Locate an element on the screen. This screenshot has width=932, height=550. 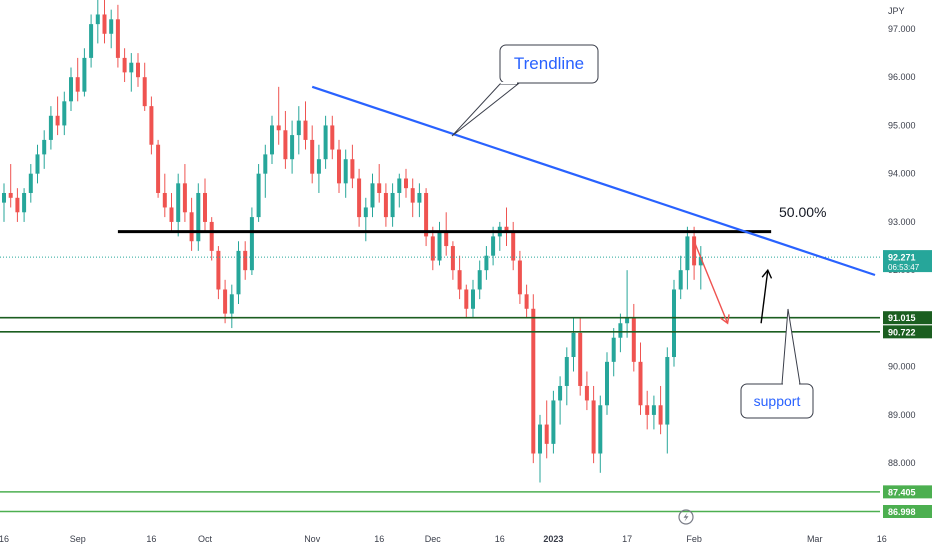
level-b-tag: 86.998 is located at coordinates (907, 511).